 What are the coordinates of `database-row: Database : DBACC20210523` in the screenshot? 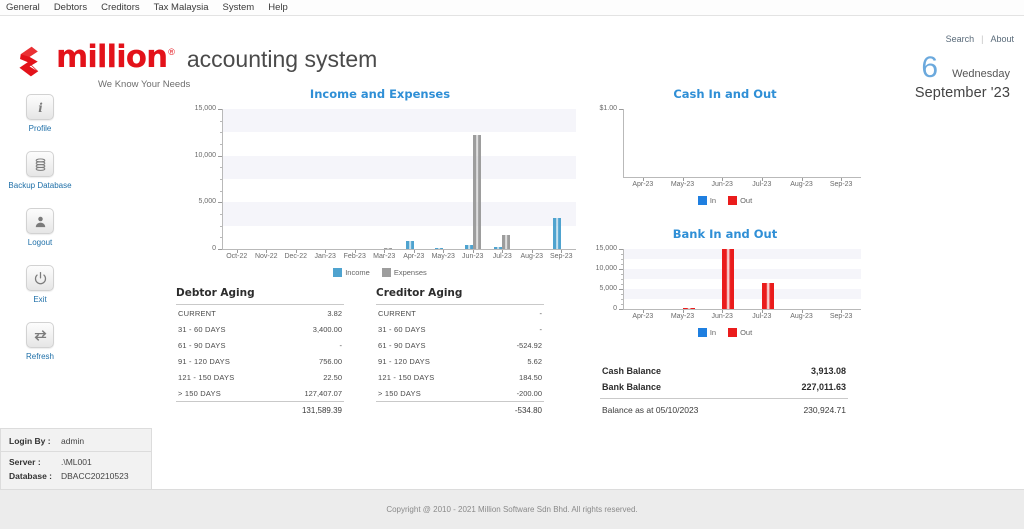 It's located at (76, 476).